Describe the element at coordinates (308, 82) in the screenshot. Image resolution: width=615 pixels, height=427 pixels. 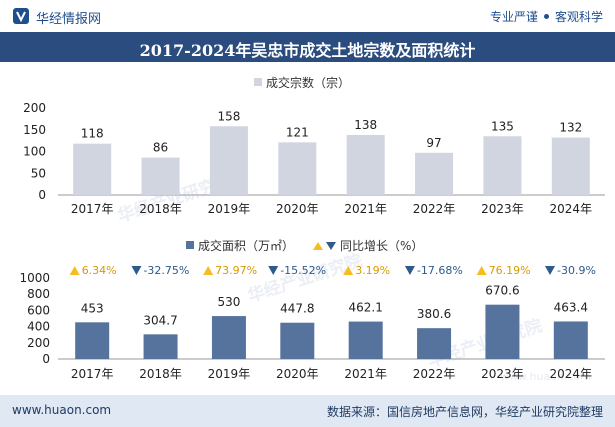
I see `legend-label-count: 成交宗数（宗）` at that location.